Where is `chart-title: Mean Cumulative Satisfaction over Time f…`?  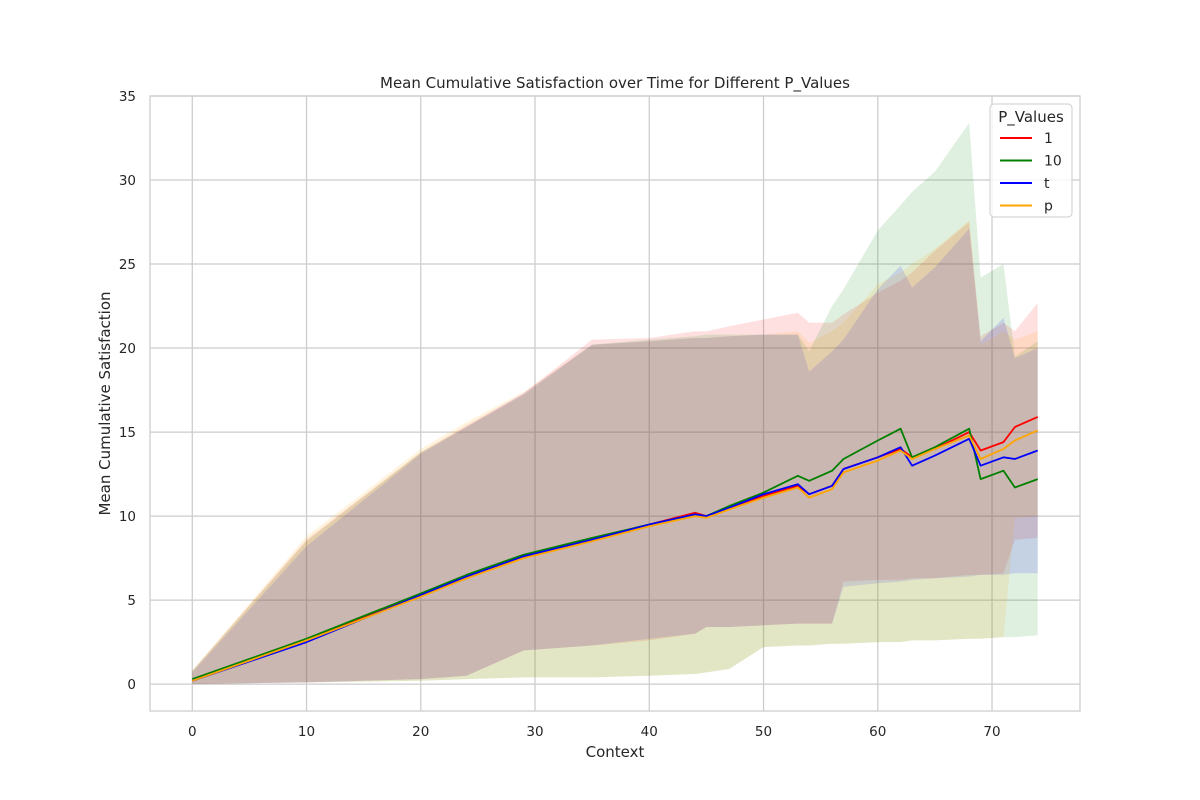 chart-title: Mean Cumulative Satisfaction over Time f… is located at coordinates (615, 83).